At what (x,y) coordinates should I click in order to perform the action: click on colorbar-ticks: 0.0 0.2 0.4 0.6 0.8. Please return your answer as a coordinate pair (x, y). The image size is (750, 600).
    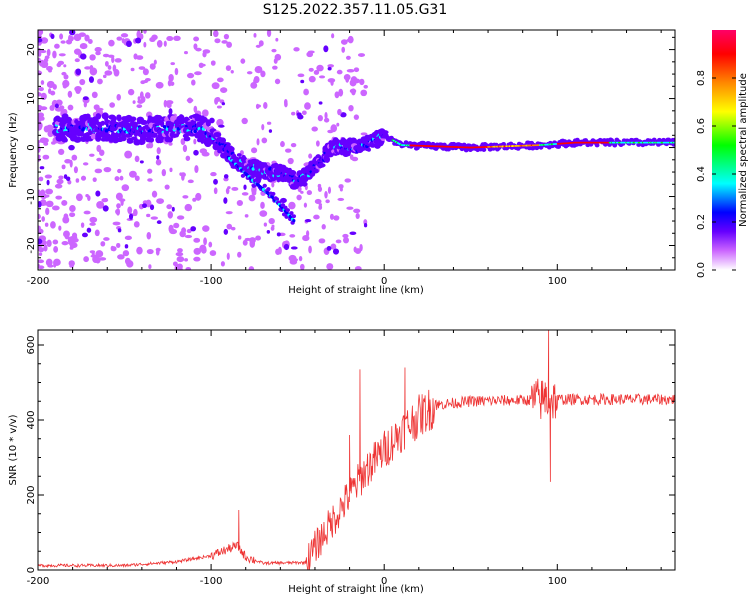
    Looking at the image, I should click on (716, 174).